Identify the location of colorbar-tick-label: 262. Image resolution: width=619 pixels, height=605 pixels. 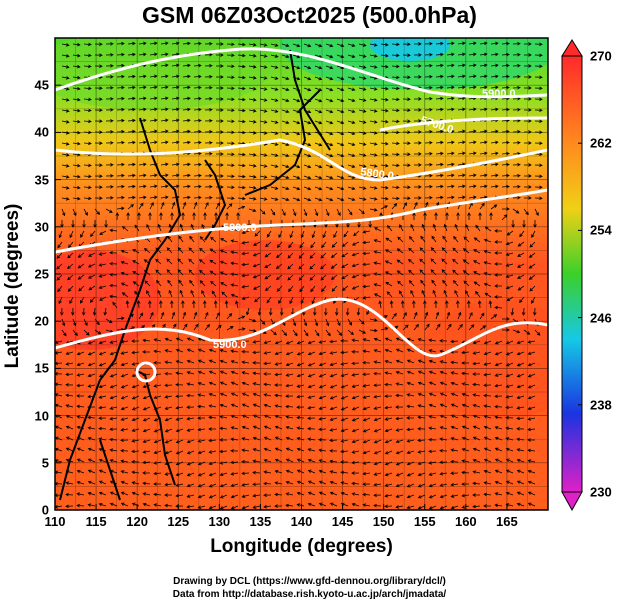
(601, 143).